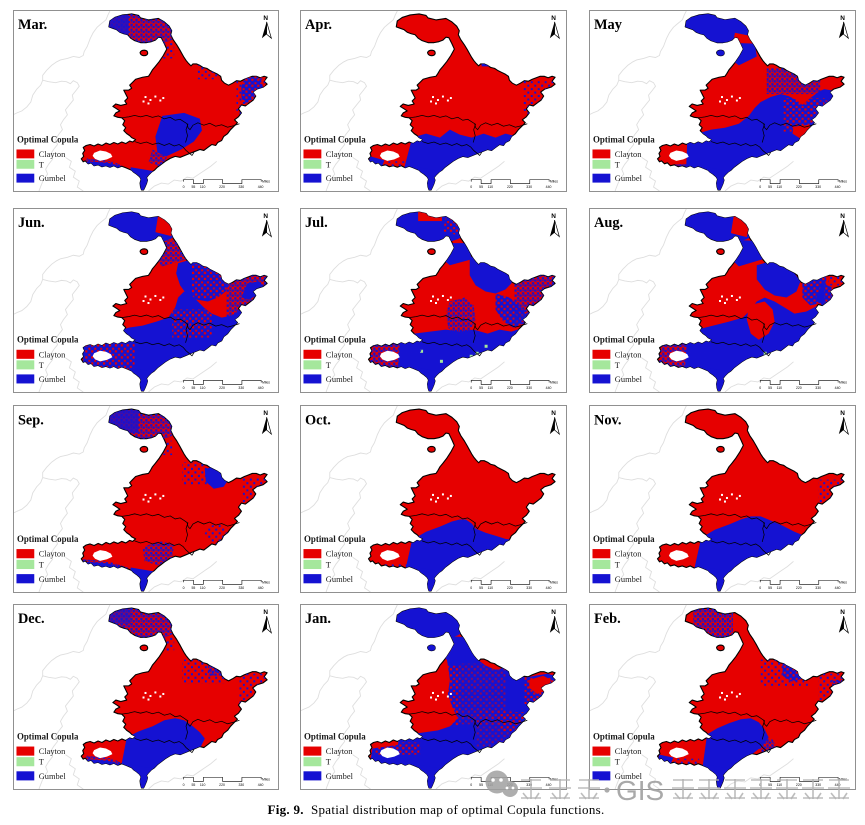 Image resolution: width=865 pixels, height=825 pixels. Describe the element at coordinates (316, 223) in the screenshot. I see `svg-text: Jul.` at that location.